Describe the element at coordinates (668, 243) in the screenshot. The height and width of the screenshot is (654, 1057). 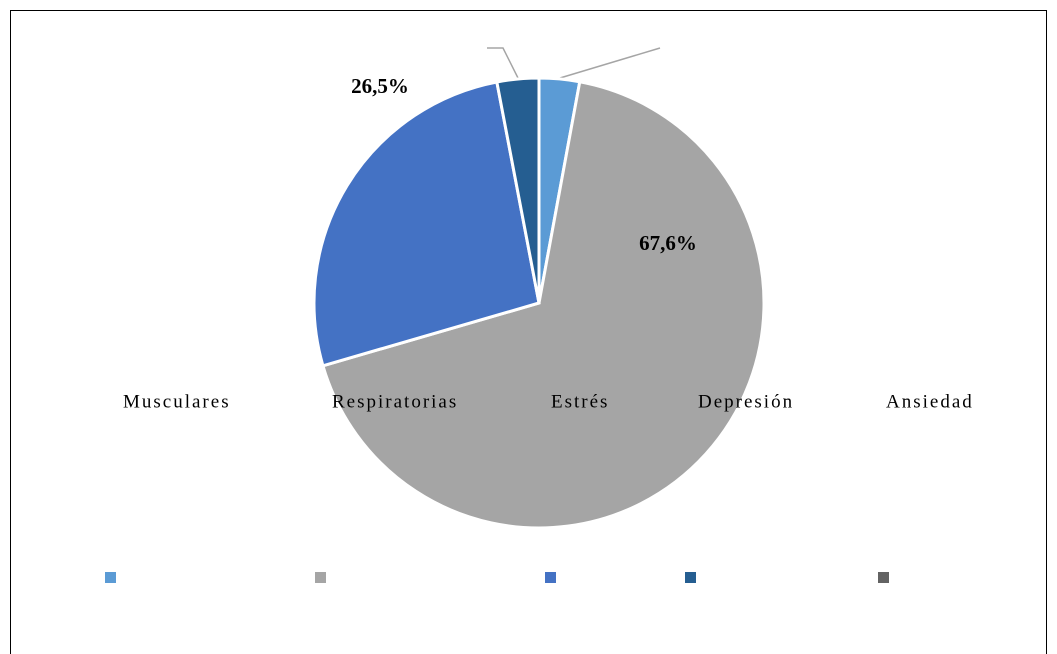
I see `data-label: 67,6%` at that location.